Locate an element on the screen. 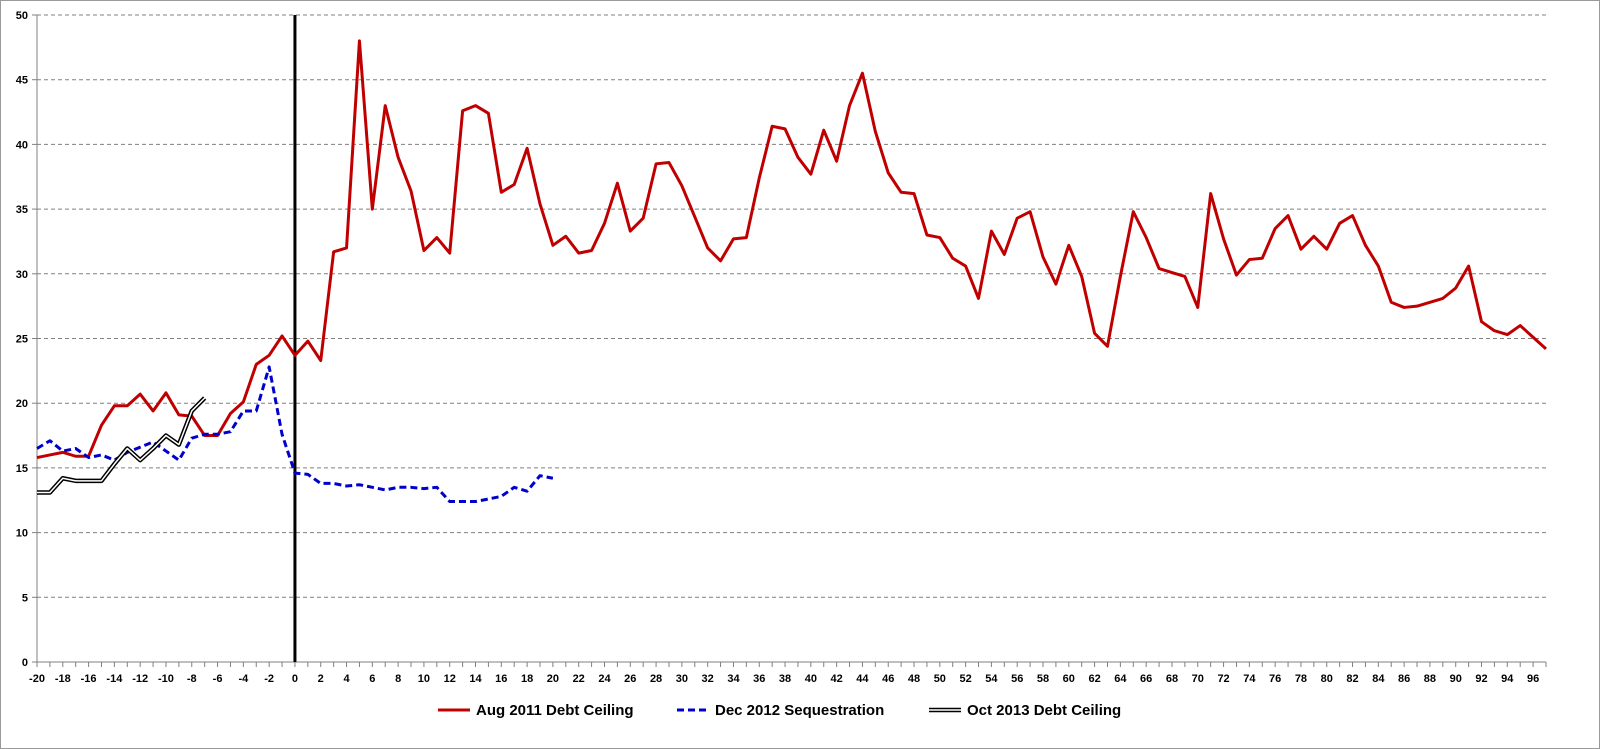 This screenshot has height=749, width=1600. x-tick-label: 0 is located at coordinates (295, 679).